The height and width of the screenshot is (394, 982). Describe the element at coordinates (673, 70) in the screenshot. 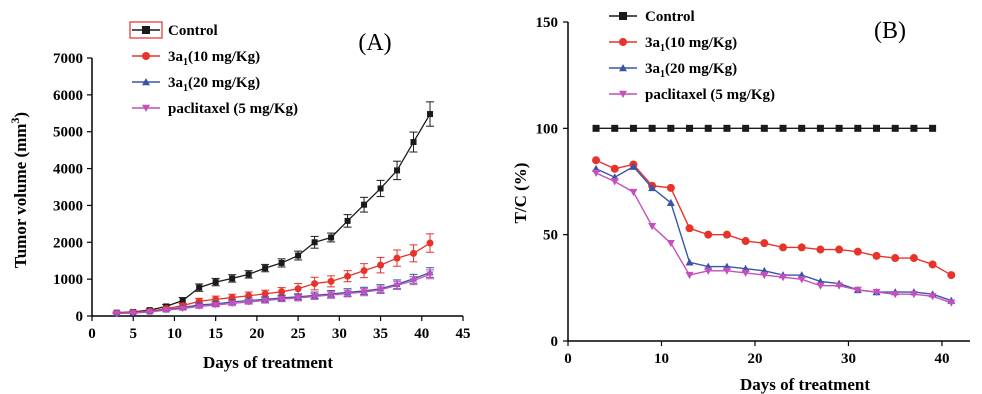

I see `panel-b-legend-item-dose20: 3a1(20 mg/Kg)` at that location.